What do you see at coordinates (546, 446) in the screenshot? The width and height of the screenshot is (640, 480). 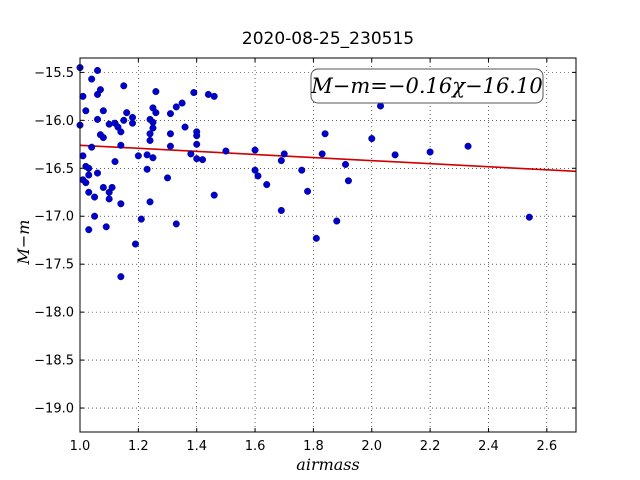 I see `x-tick-label: 2.6` at bounding box center [546, 446].